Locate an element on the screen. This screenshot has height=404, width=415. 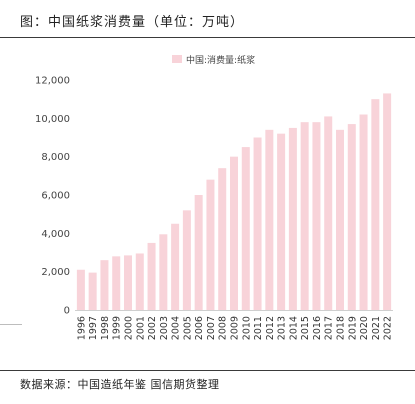
x-tick-label: 2009 is located at coordinates (235, 328).